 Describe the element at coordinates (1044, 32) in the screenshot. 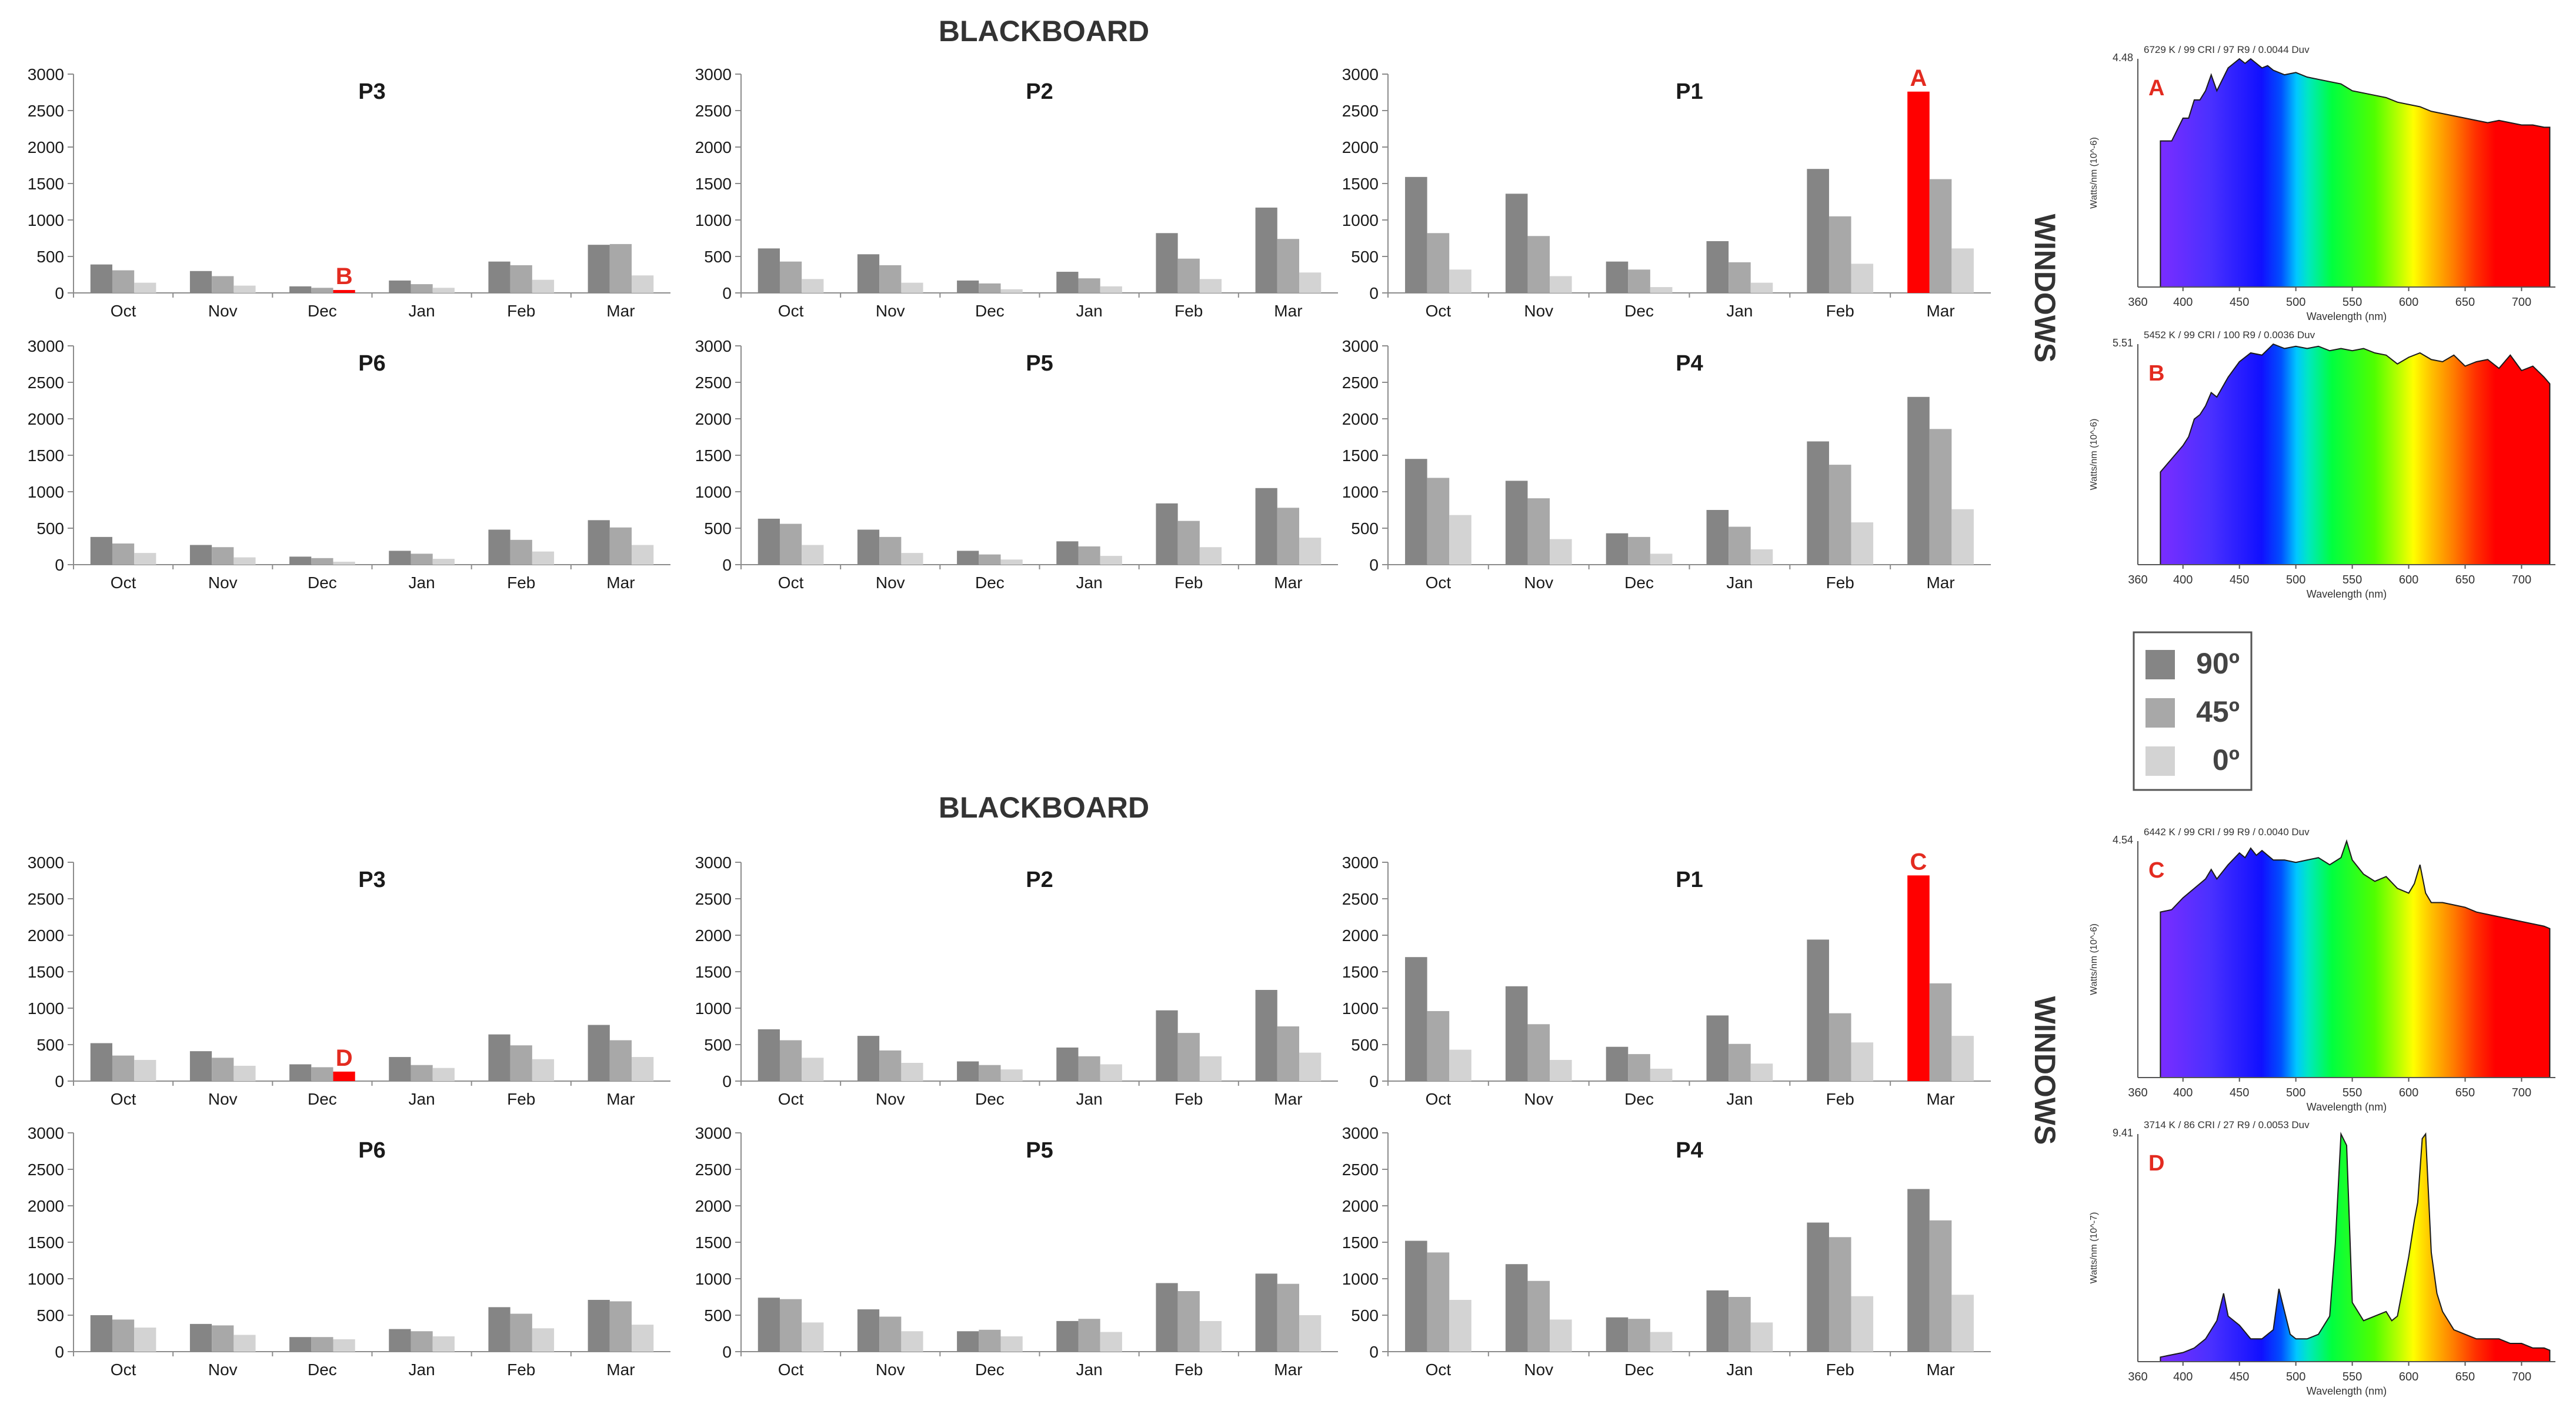

I see `section-title: BLACKBOARD` at that location.